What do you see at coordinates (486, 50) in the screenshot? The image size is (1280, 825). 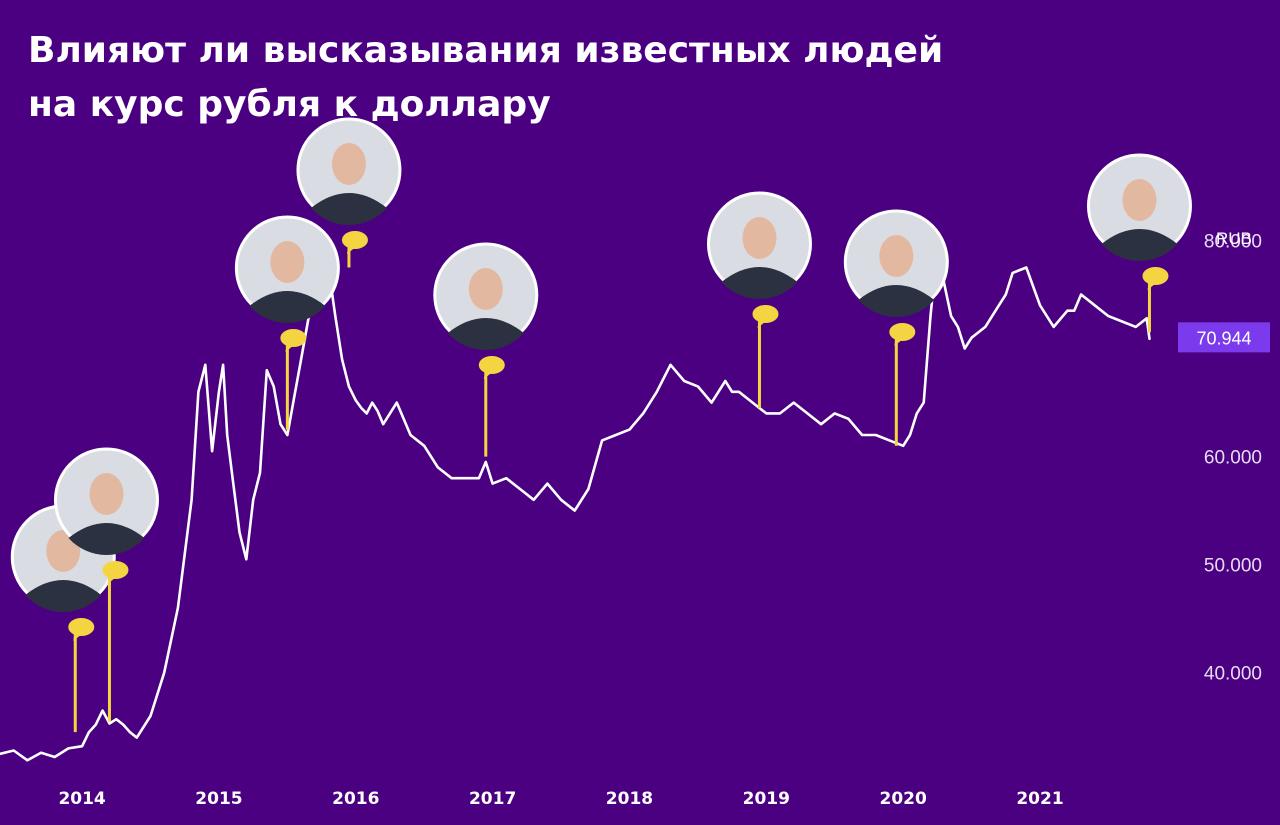 I see `chart-title-line-1: Влияют ли высказывания известных людей` at bounding box center [486, 50].